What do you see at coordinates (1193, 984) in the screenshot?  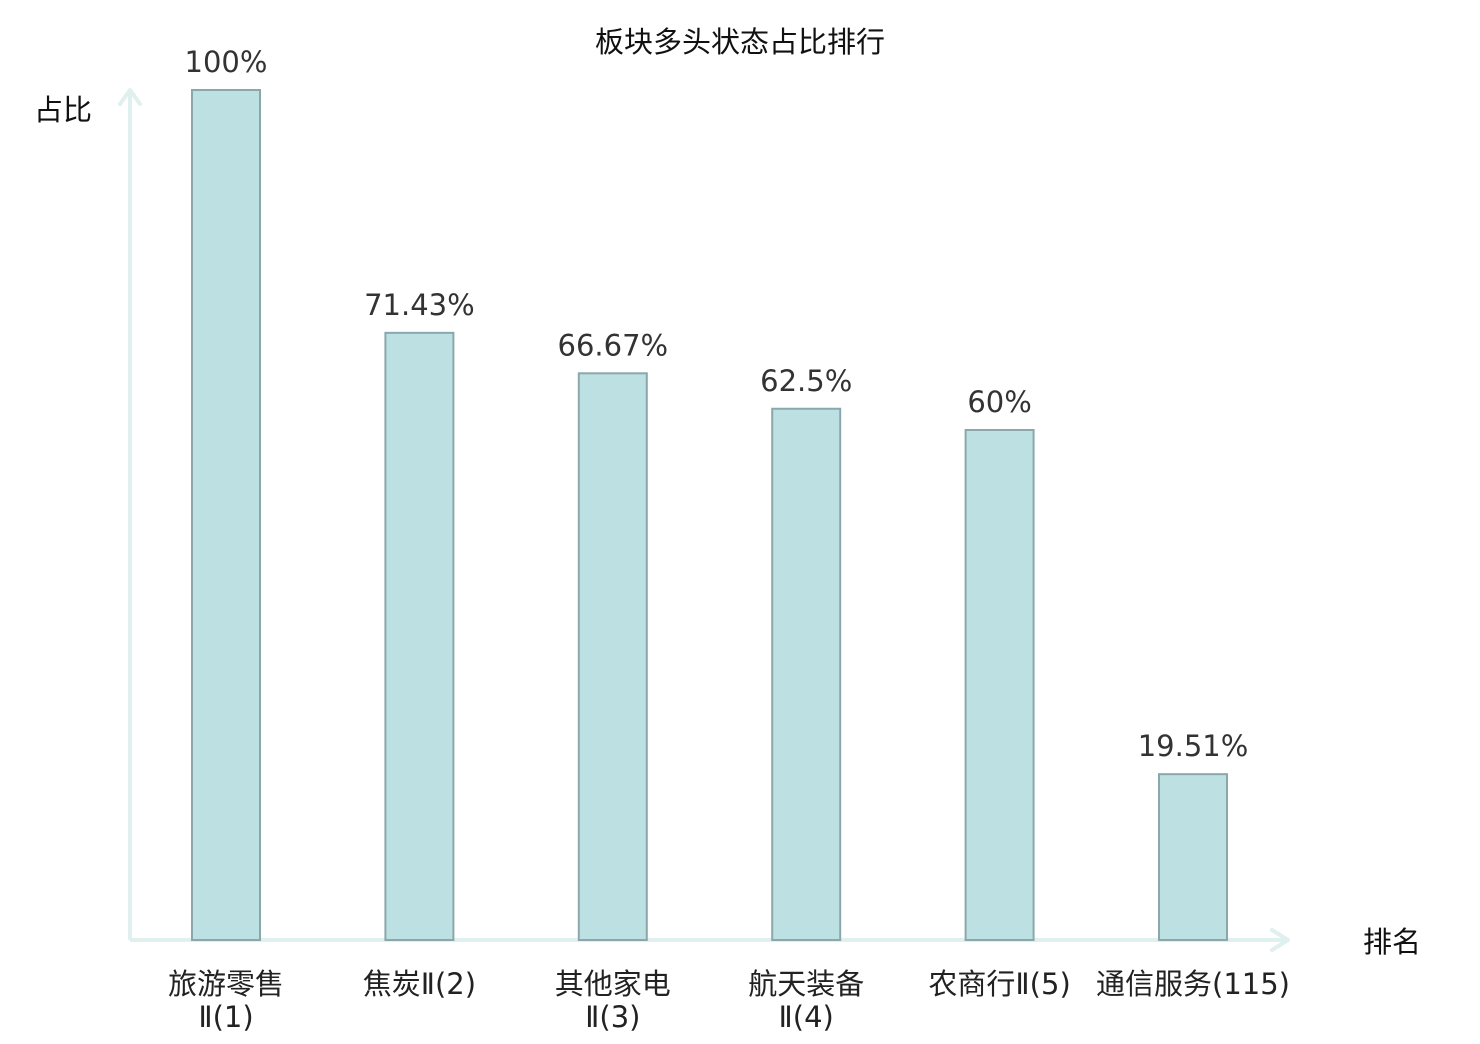 I see `category-tick-label: 通信服务(115)` at bounding box center [1193, 984].